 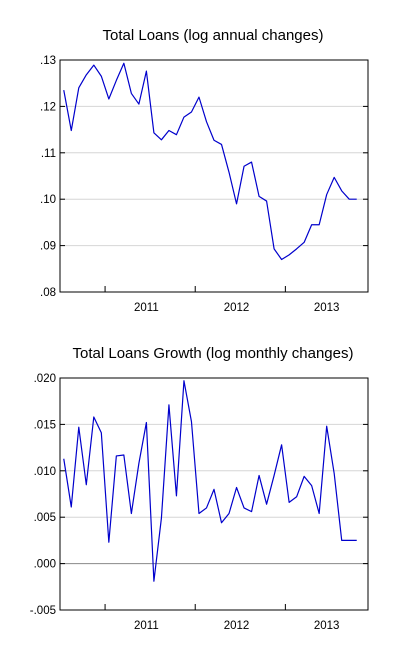 What do you see at coordinates (213, 35) in the screenshot?
I see `chart-1-title: Total Loans (log annual changes)` at bounding box center [213, 35].